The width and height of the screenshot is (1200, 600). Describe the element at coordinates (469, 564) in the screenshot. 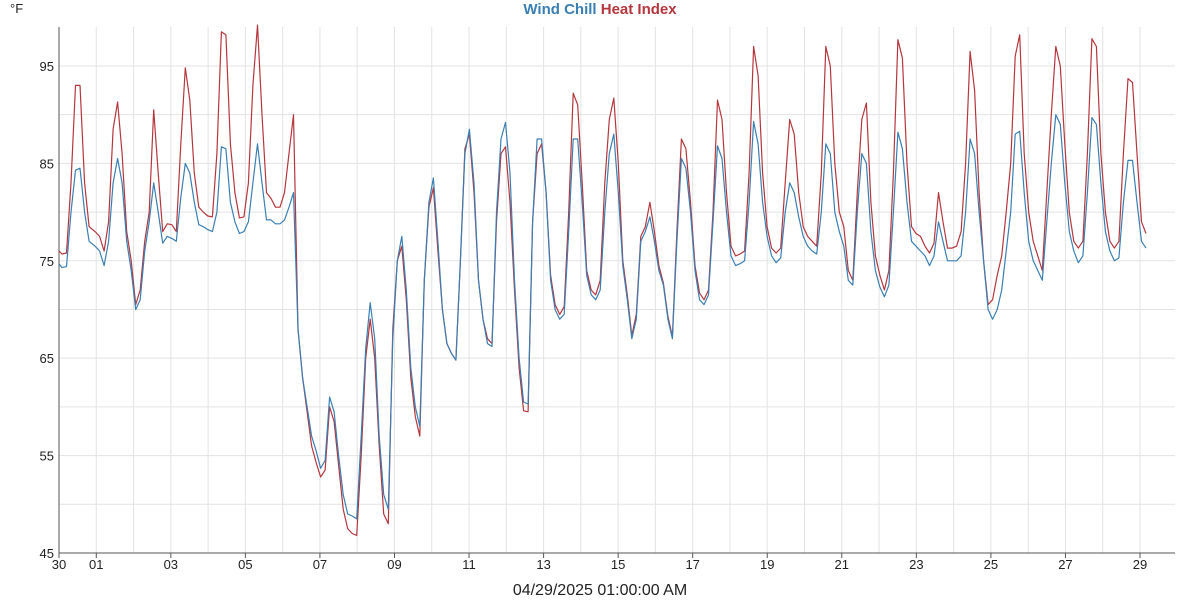

I see `x-tick-label: 11` at that location.